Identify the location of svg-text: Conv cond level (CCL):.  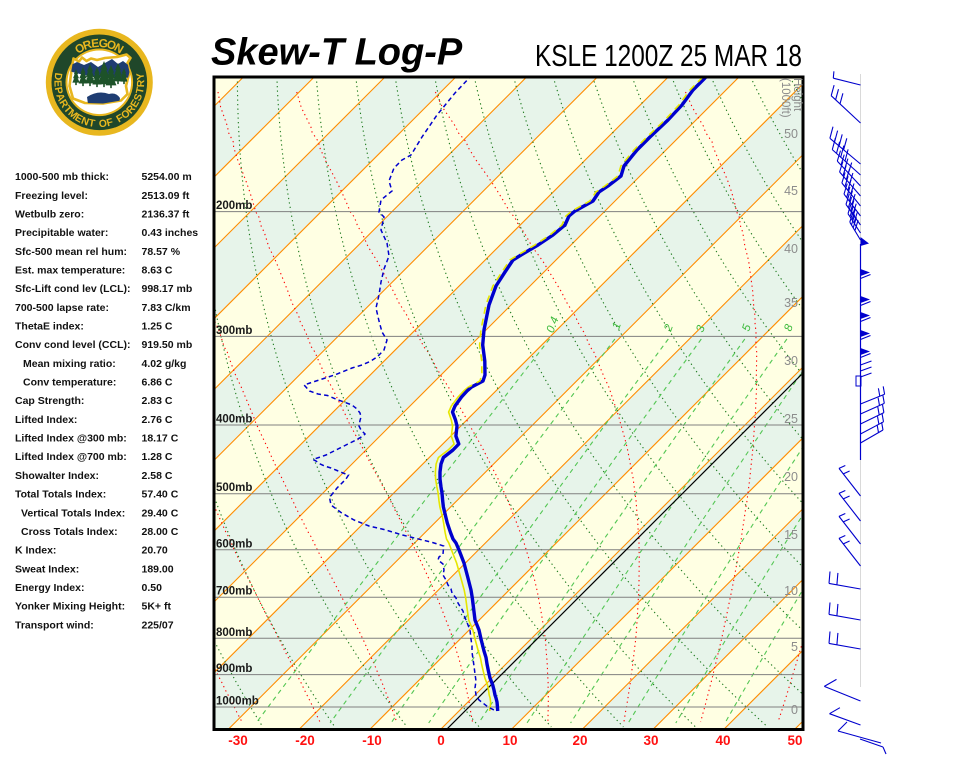
(73, 345).